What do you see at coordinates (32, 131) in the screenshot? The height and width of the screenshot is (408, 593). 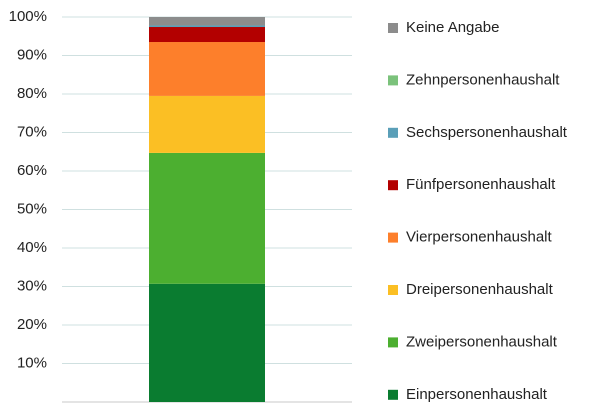 I see `y-tick-label: 70%` at bounding box center [32, 131].